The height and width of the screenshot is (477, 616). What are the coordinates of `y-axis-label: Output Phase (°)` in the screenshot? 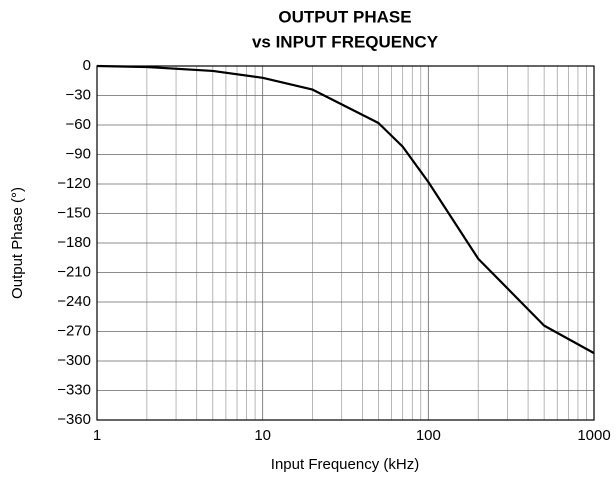 It's located at (17, 243).